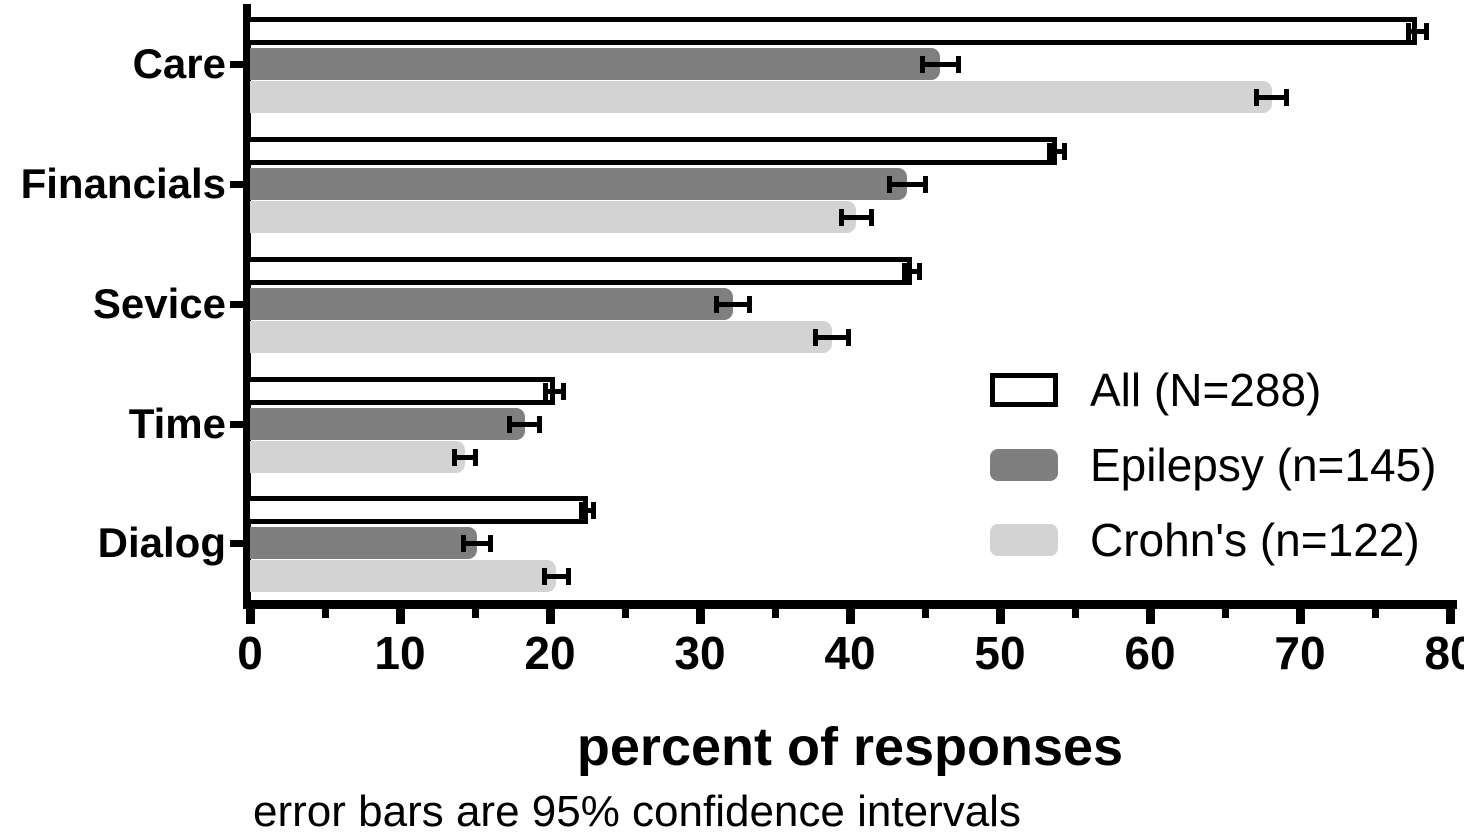  What do you see at coordinates (247, 306) in the screenshot?
I see `y-axis-line` at bounding box center [247, 306].